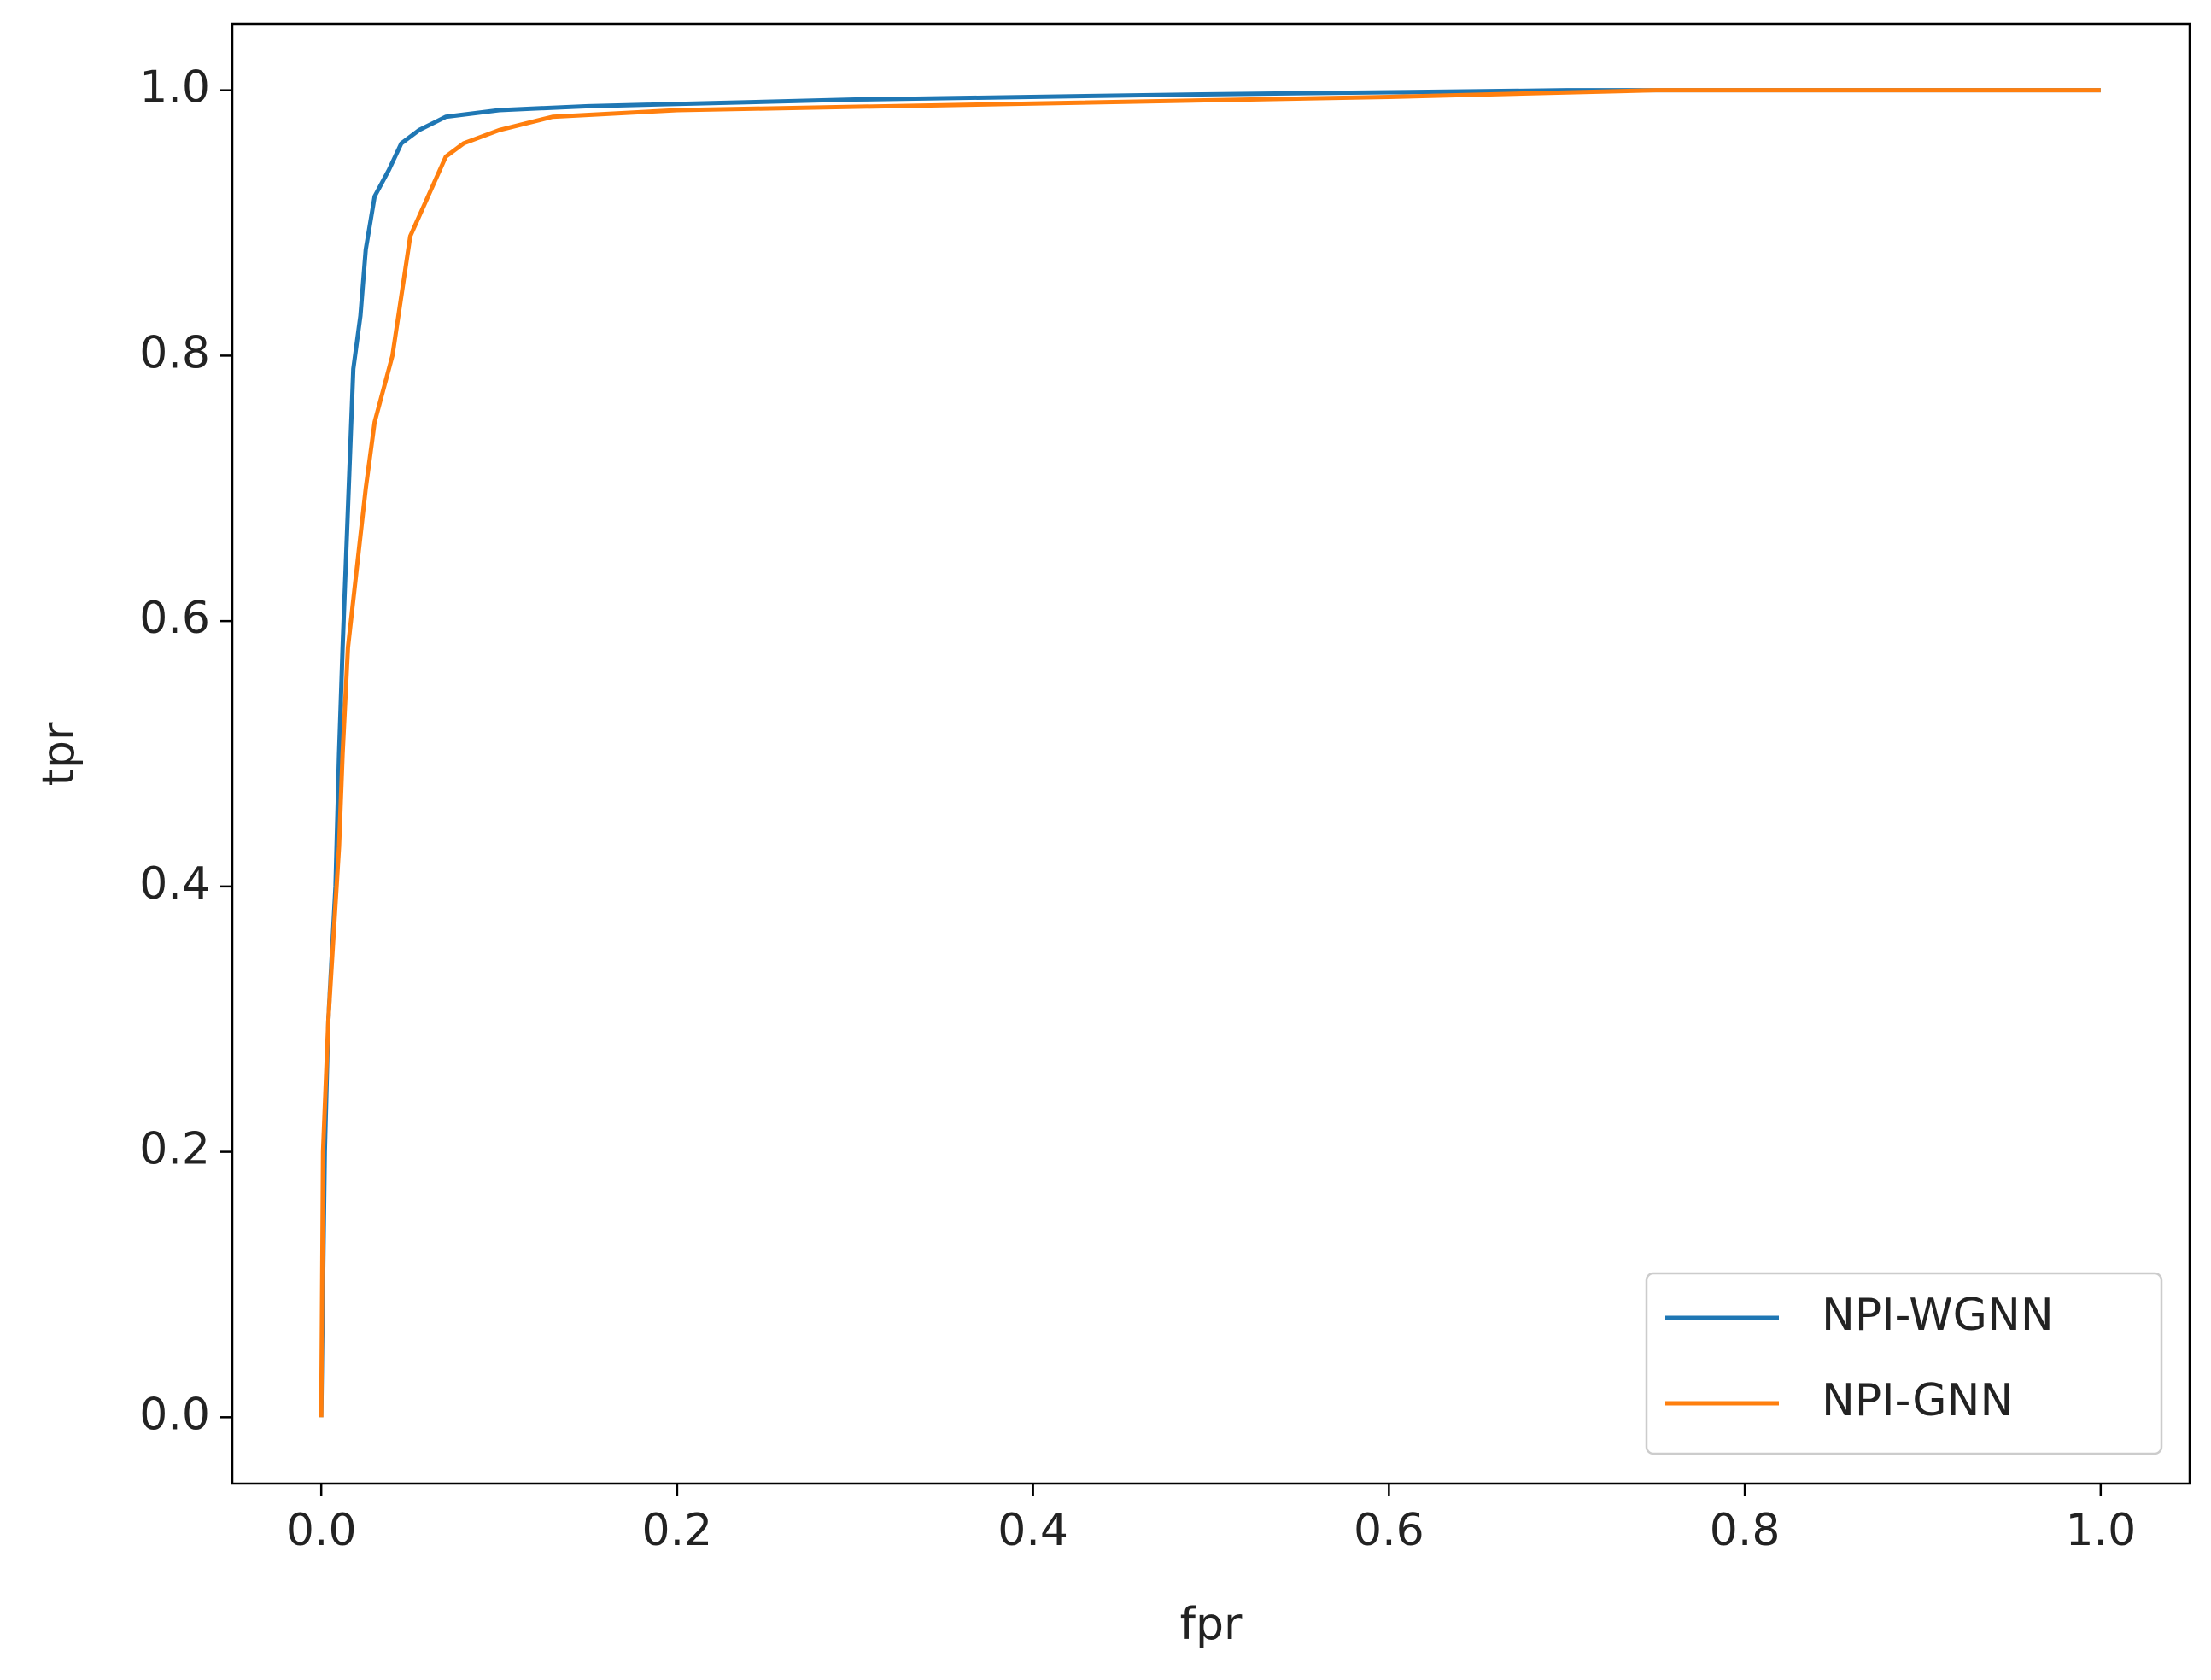 This screenshot has height=1680, width=2211. Describe the element at coordinates (1212, 1625) in the screenshot. I see `x-axis-label: fpr` at that location.